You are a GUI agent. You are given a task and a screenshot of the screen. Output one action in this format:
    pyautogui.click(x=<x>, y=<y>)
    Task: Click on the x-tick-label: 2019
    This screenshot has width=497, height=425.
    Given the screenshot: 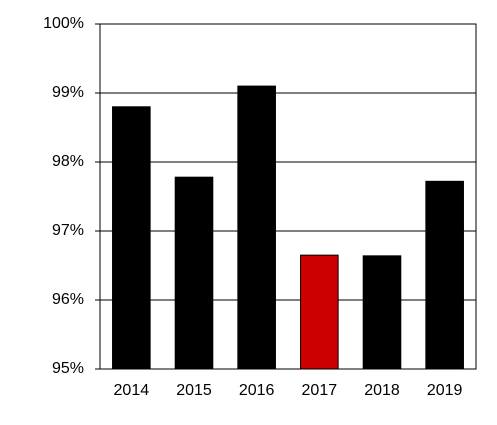 What is the action you would take?
    pyautogui.click(x=445, y=390)
    